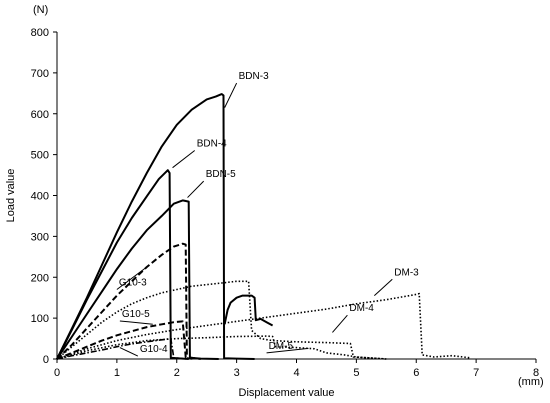 This screenshot has width=550, height=403. Describe the element at coordinates (536, 373) in the screenshot. I see `x-tick-label: 8` at that location.